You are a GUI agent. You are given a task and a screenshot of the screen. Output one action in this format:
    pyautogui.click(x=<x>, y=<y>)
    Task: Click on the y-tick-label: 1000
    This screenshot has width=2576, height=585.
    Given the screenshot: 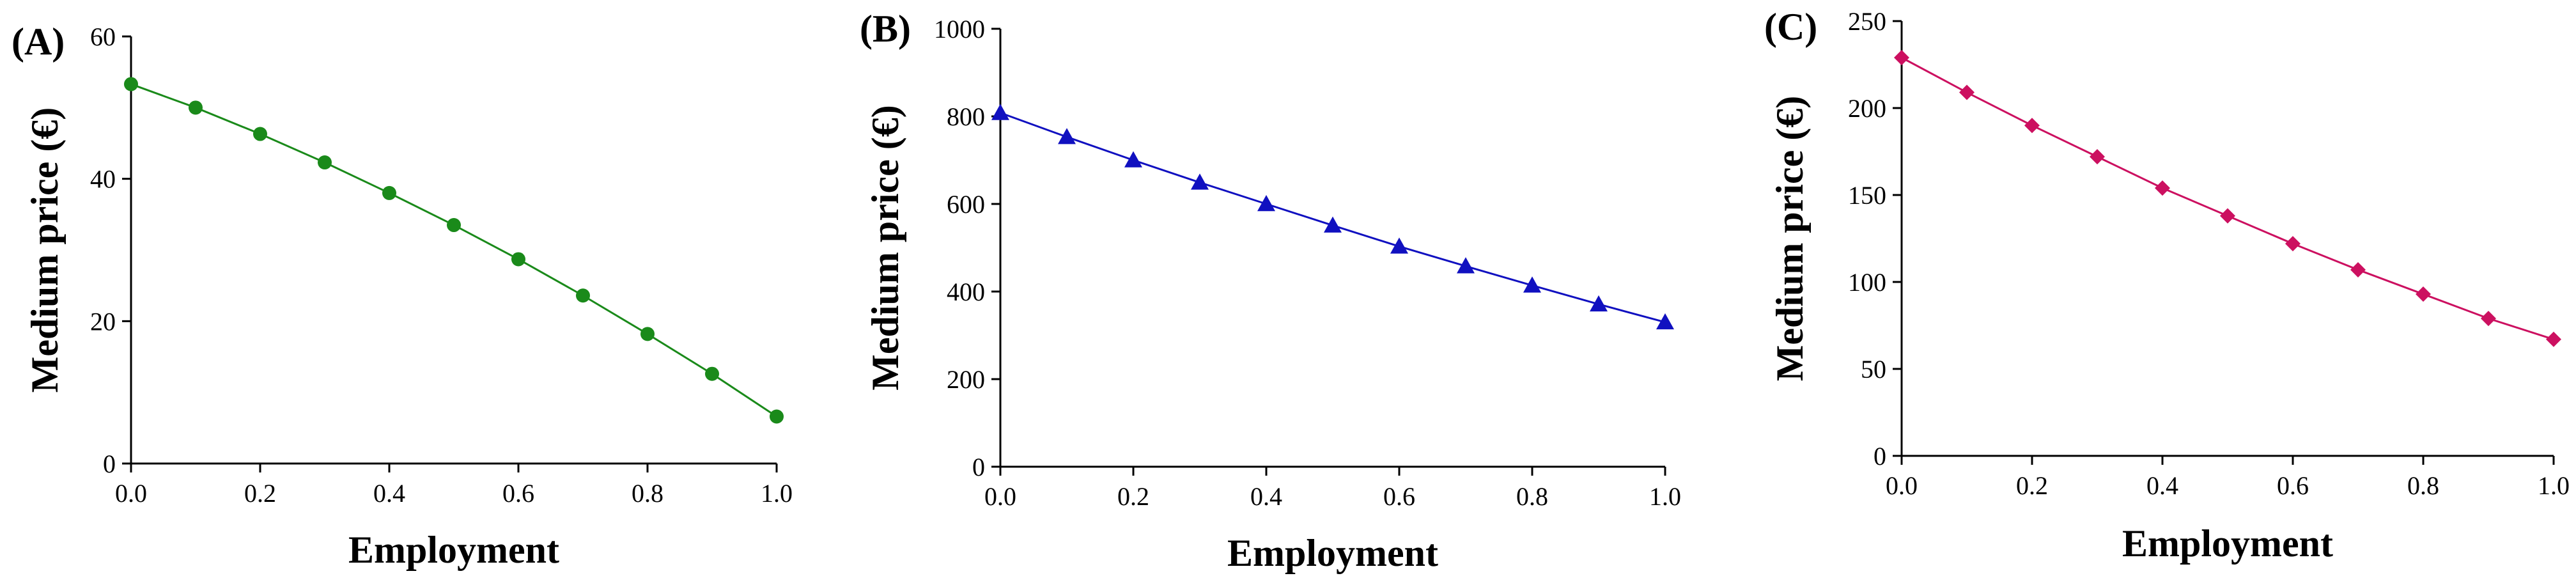 What is the action you would take?
    pyautogui.click(x=959, y=29)
    